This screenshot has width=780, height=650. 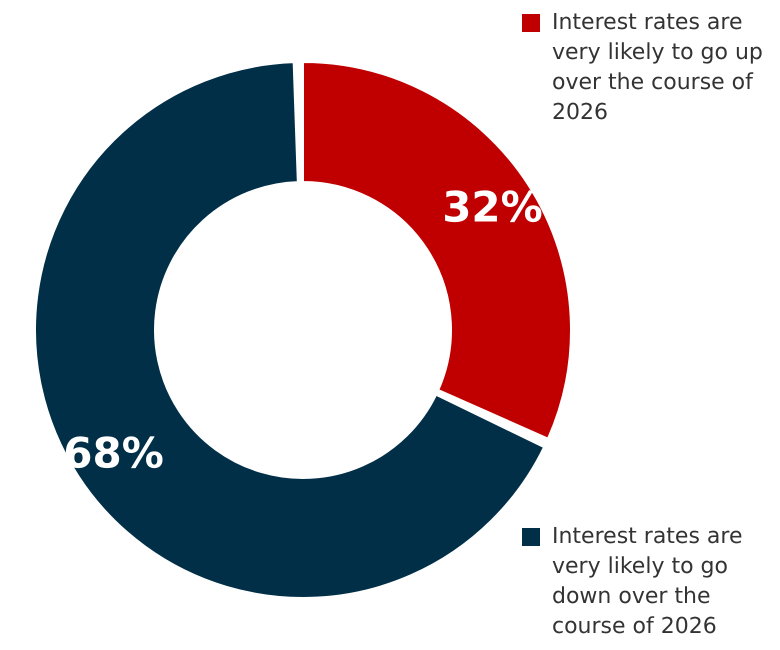 I want to click on legend-label: Interest rates are very likely to go down over the course of 2026, so click(x=648, y=582).